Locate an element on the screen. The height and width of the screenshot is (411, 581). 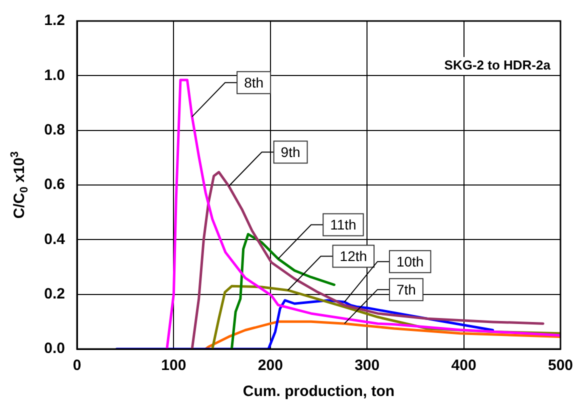
x-tick-label: 200 is located at coordinates (270, 365).